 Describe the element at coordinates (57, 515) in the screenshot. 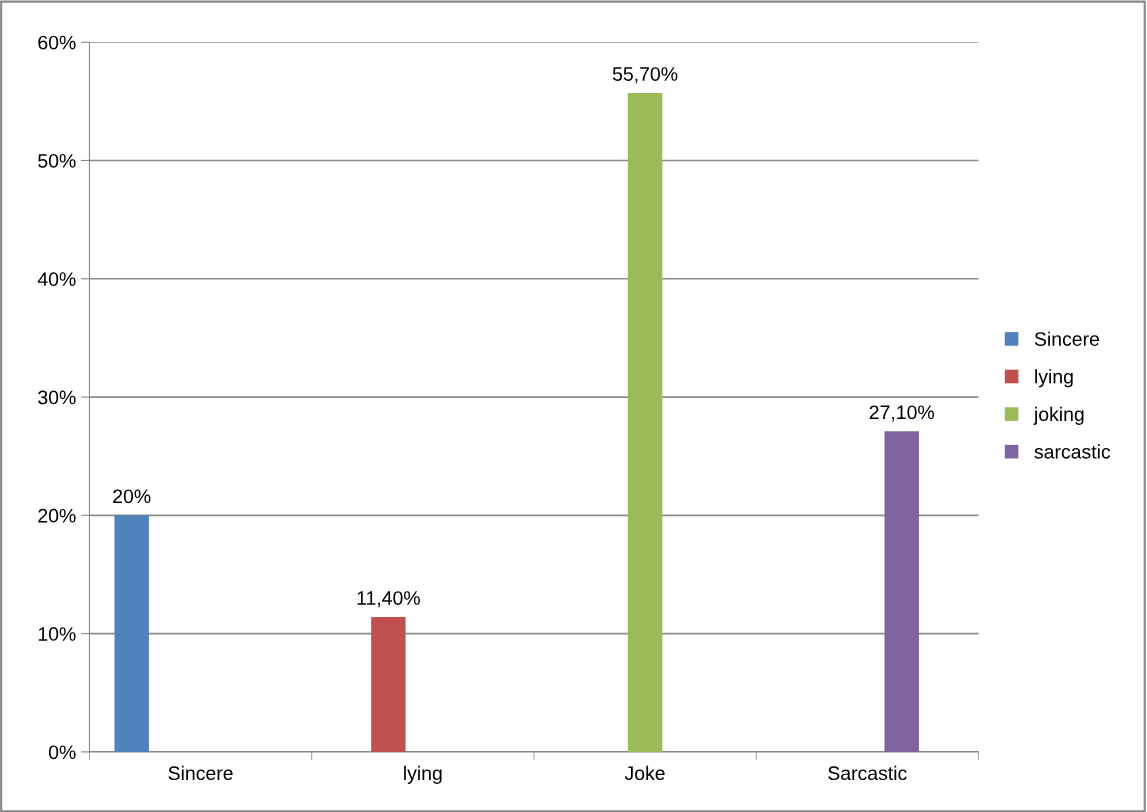

I see `y-tick-label: 20%` at that location.